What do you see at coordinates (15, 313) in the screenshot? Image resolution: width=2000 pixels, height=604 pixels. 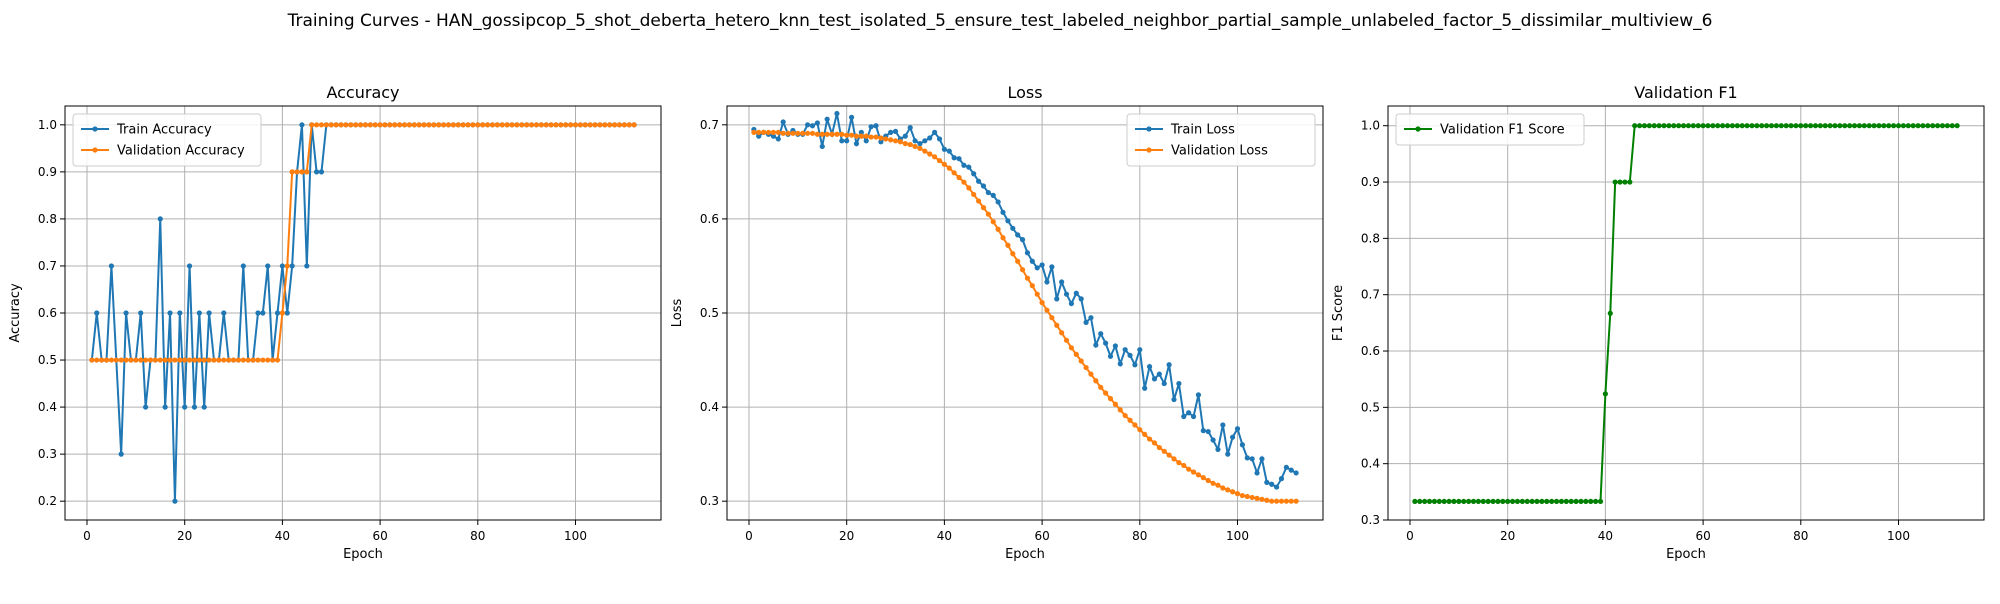 I see `y-axis-label: Accuracy` at bounding box center [15, 313].